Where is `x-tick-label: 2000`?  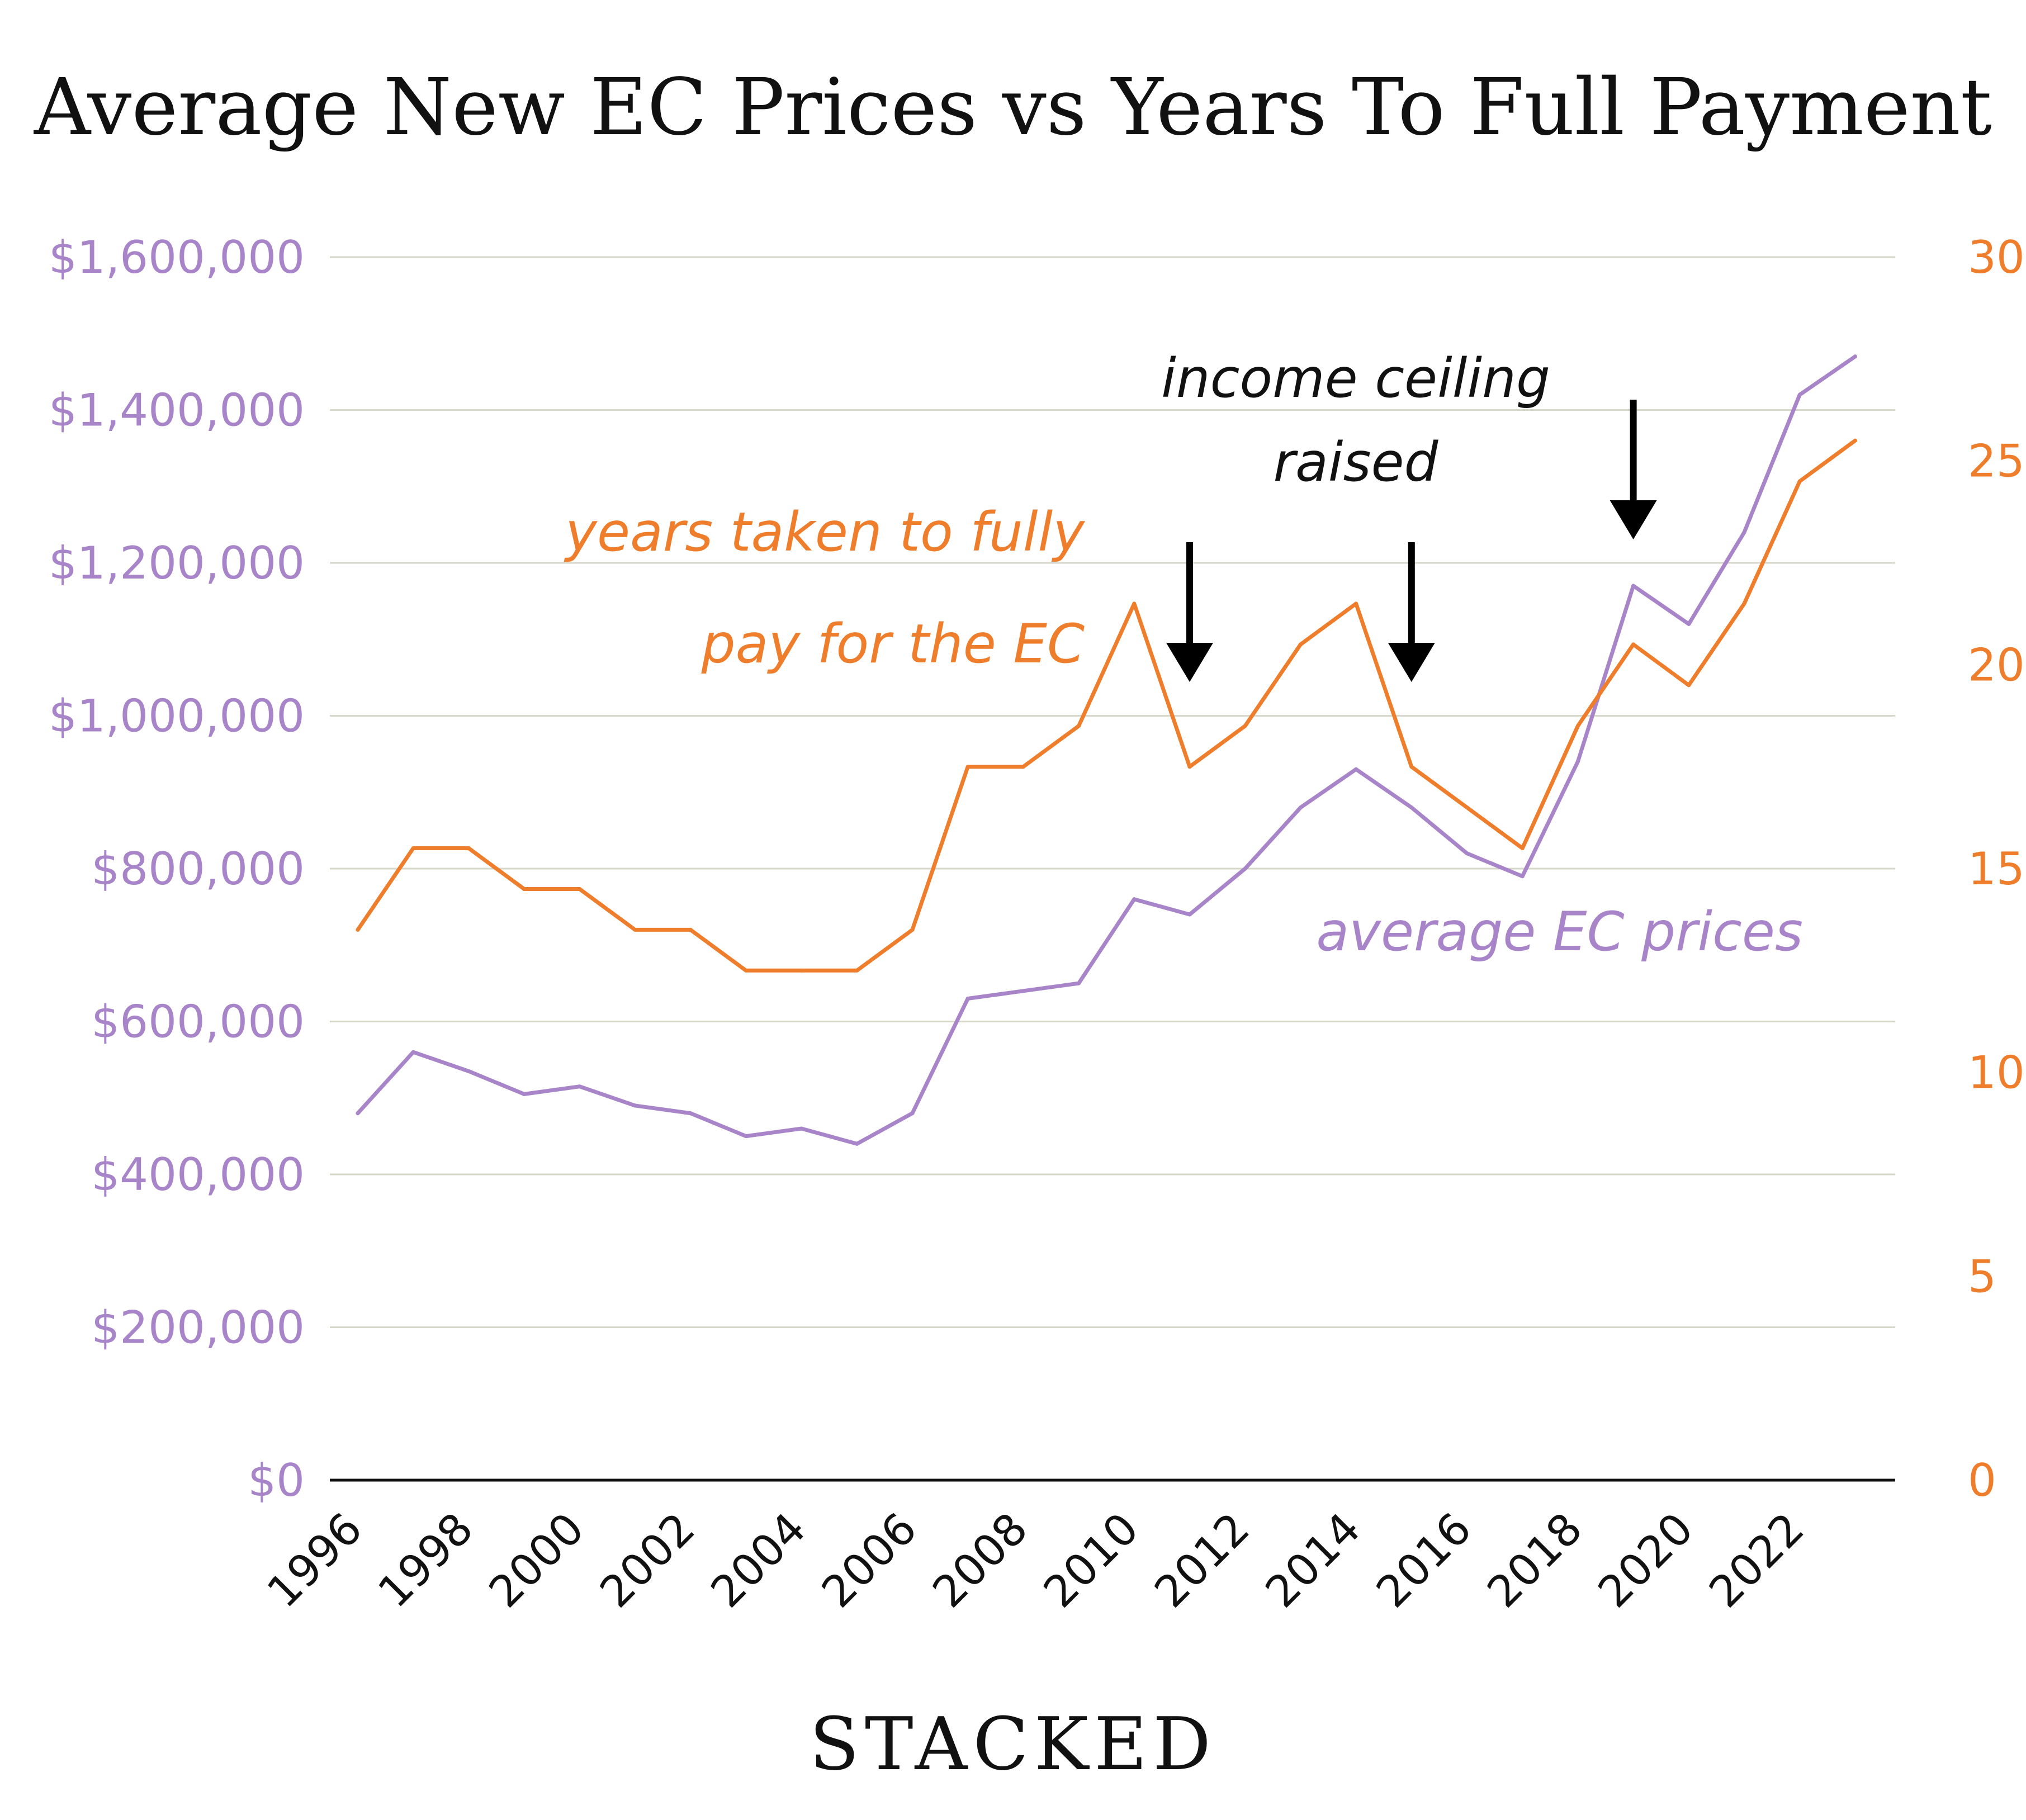 x-tick-label: 2000 is located at coordinates (537, 1561).